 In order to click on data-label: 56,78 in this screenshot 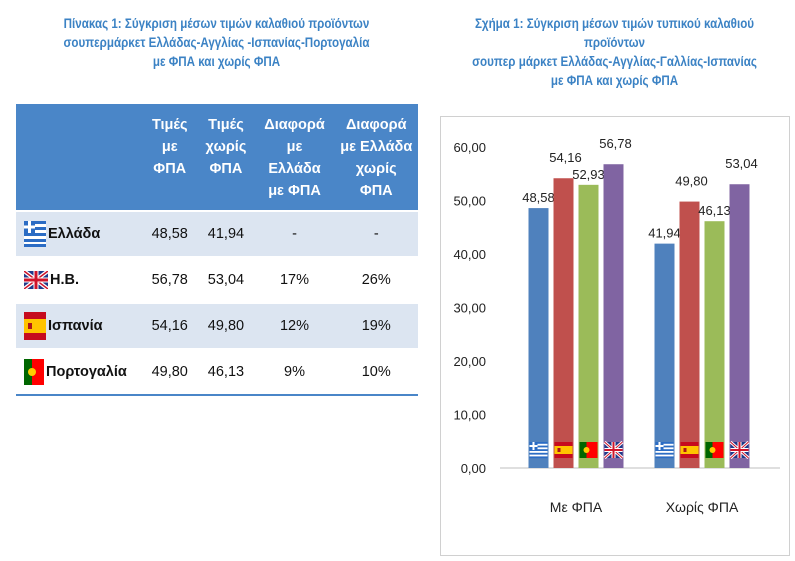, I will do `click(615, 143)`.